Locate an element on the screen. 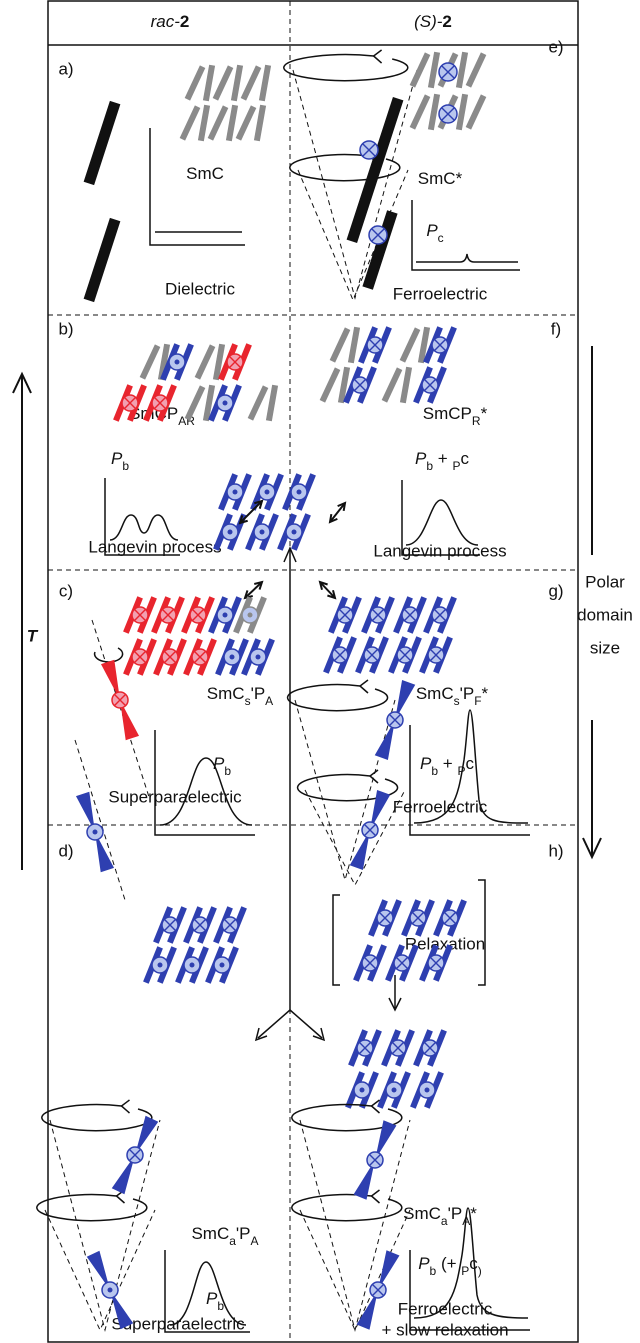  process-label: Dielectric is located at coordinates (200, 288).